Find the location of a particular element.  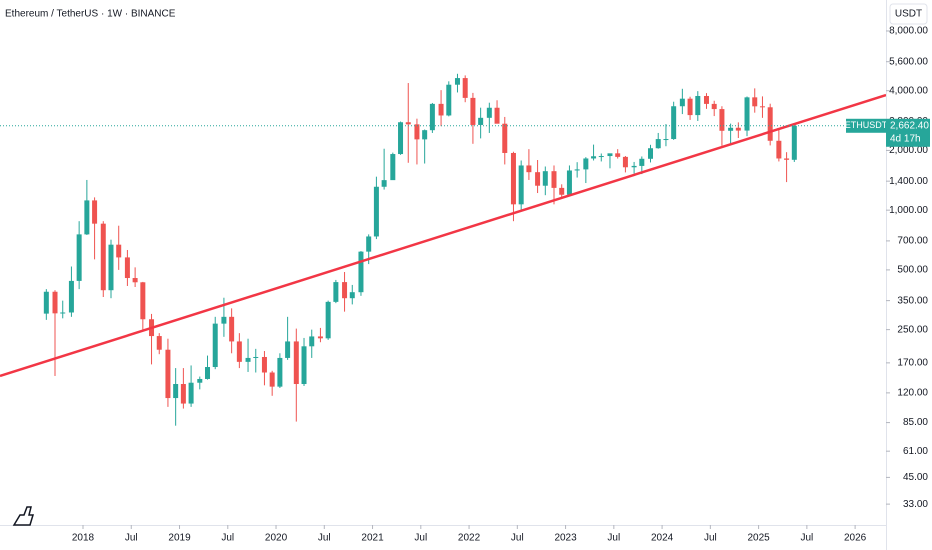

y-tick-label: 4,000.00 is located at coordinates (908, 90).